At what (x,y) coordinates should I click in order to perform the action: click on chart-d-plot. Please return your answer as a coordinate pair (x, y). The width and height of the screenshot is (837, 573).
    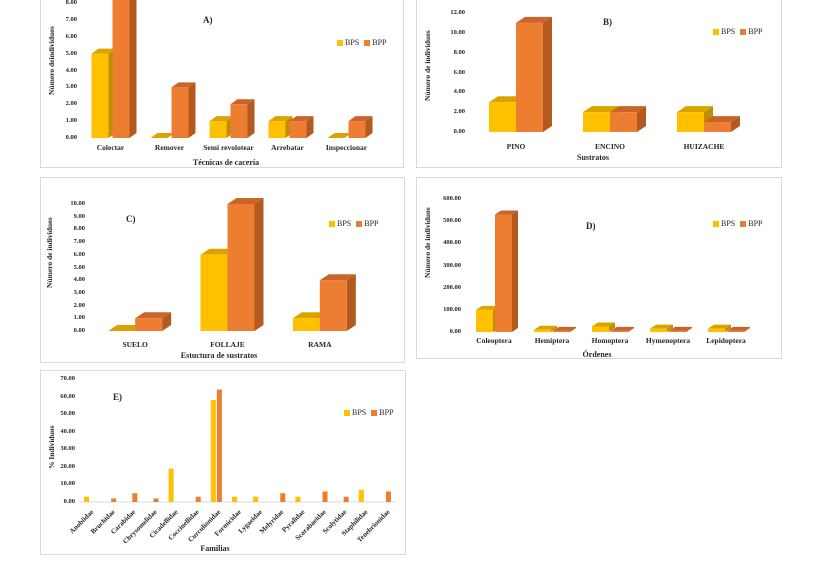
    Looking at the image, I should click on (613, 271).